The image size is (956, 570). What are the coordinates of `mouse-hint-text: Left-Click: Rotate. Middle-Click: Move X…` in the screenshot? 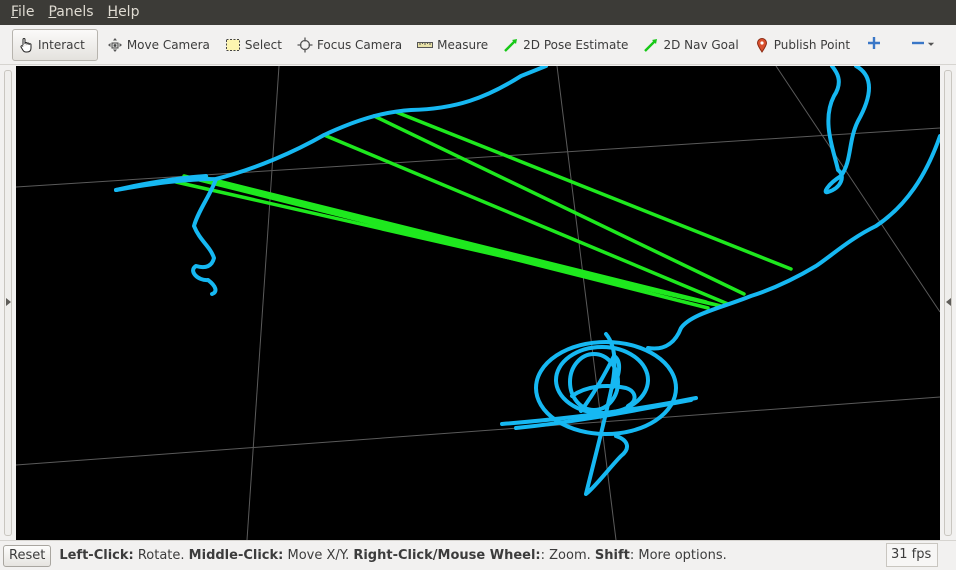 It's located at (393, 555).